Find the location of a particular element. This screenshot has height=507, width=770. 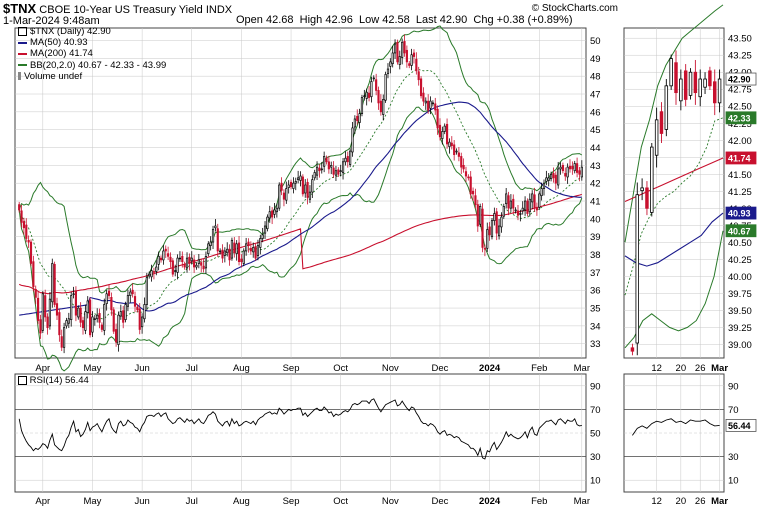

zoom-ma50-line is located at coordinates (674, 239).